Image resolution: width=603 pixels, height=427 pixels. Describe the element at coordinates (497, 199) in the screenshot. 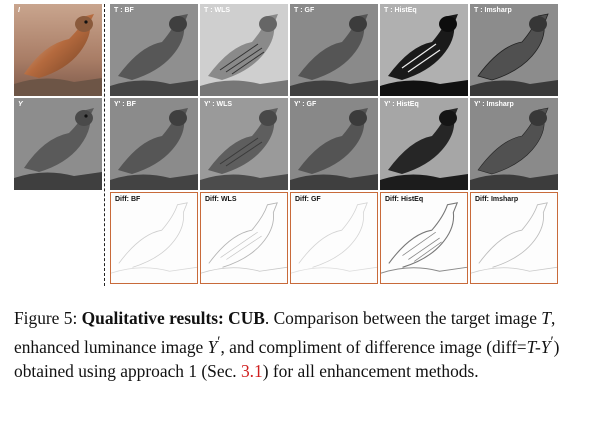

I see `diff-imsharp-label: Diff: Imsharp` at that location.